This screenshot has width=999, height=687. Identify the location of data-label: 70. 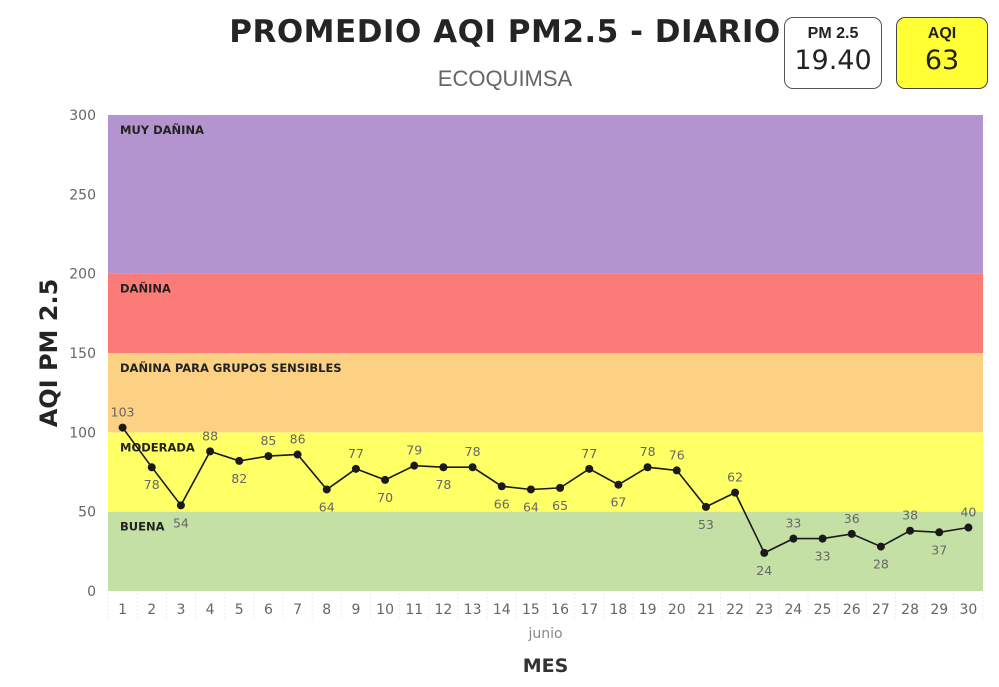
(385, 497).